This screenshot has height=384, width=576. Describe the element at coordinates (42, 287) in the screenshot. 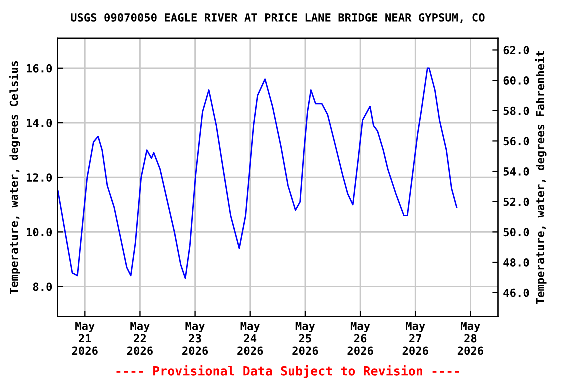

I see `y-tick-label: 8.0` at that location.